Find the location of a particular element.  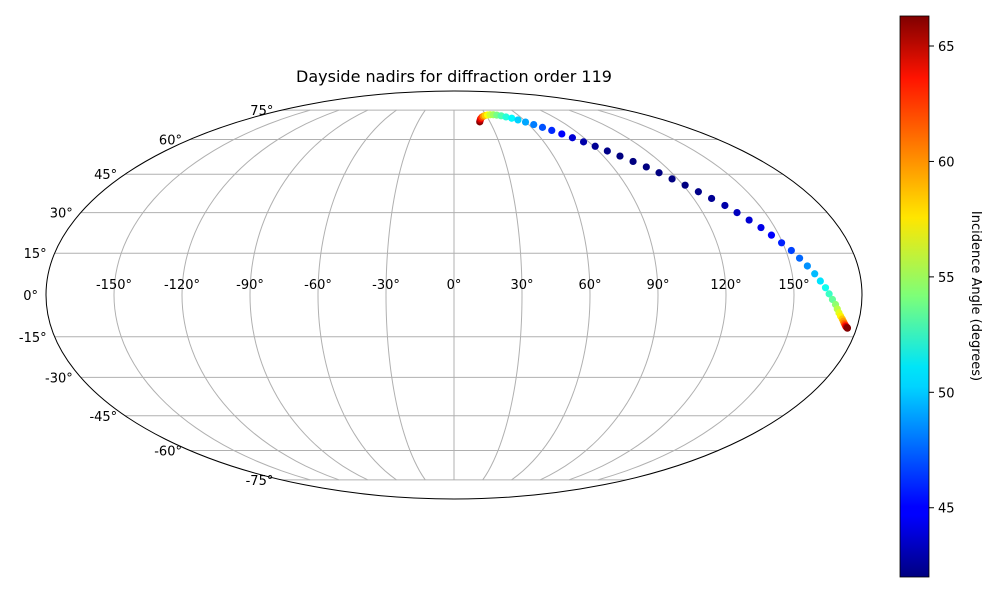

latitude-tick-label: 45° is located at coordinates (105, 175).